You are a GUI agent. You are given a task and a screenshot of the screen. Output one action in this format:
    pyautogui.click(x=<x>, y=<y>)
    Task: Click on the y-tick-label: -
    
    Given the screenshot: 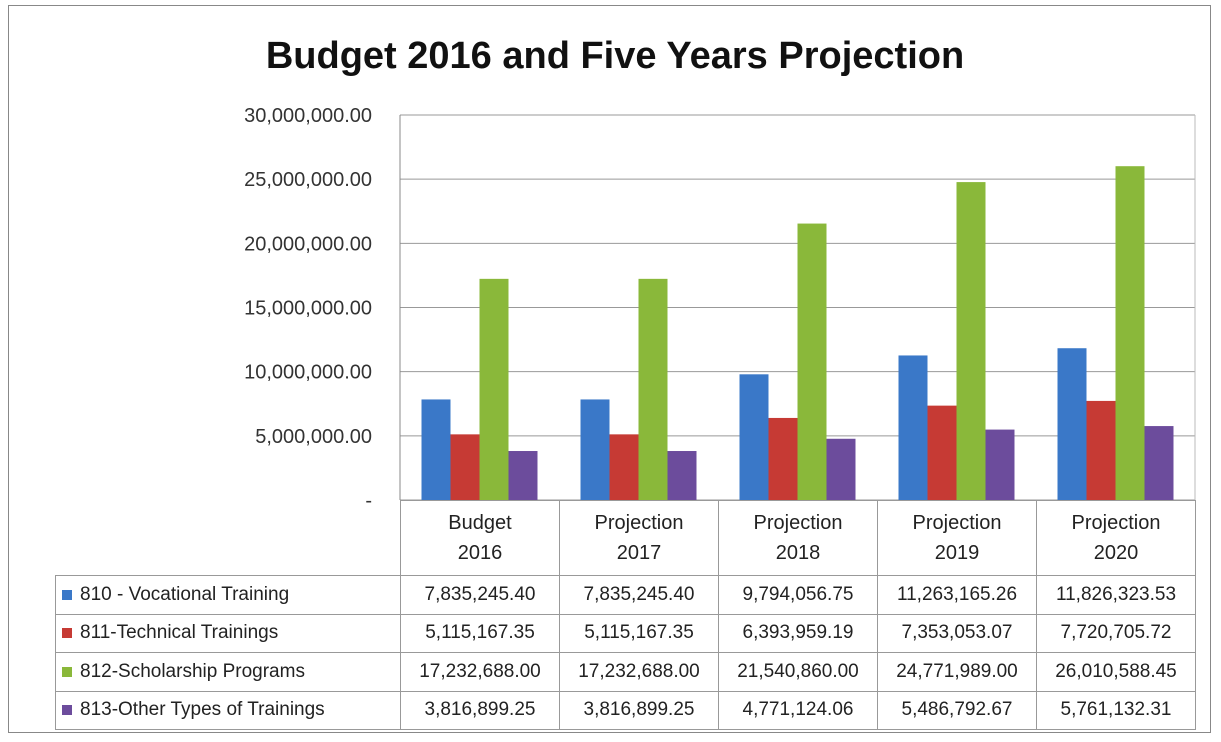 What is the action you would take?
    pyautogui.click(x=368, y=501)
    